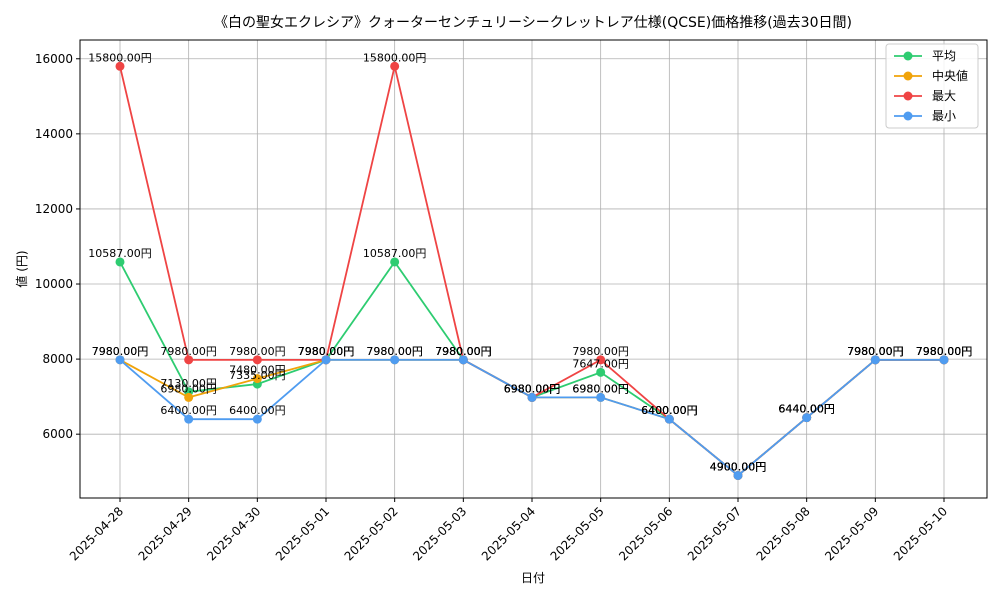 This screenshot has height=600, width=1000. I want to click on data-label: 7647.00円, so click(600, 363).